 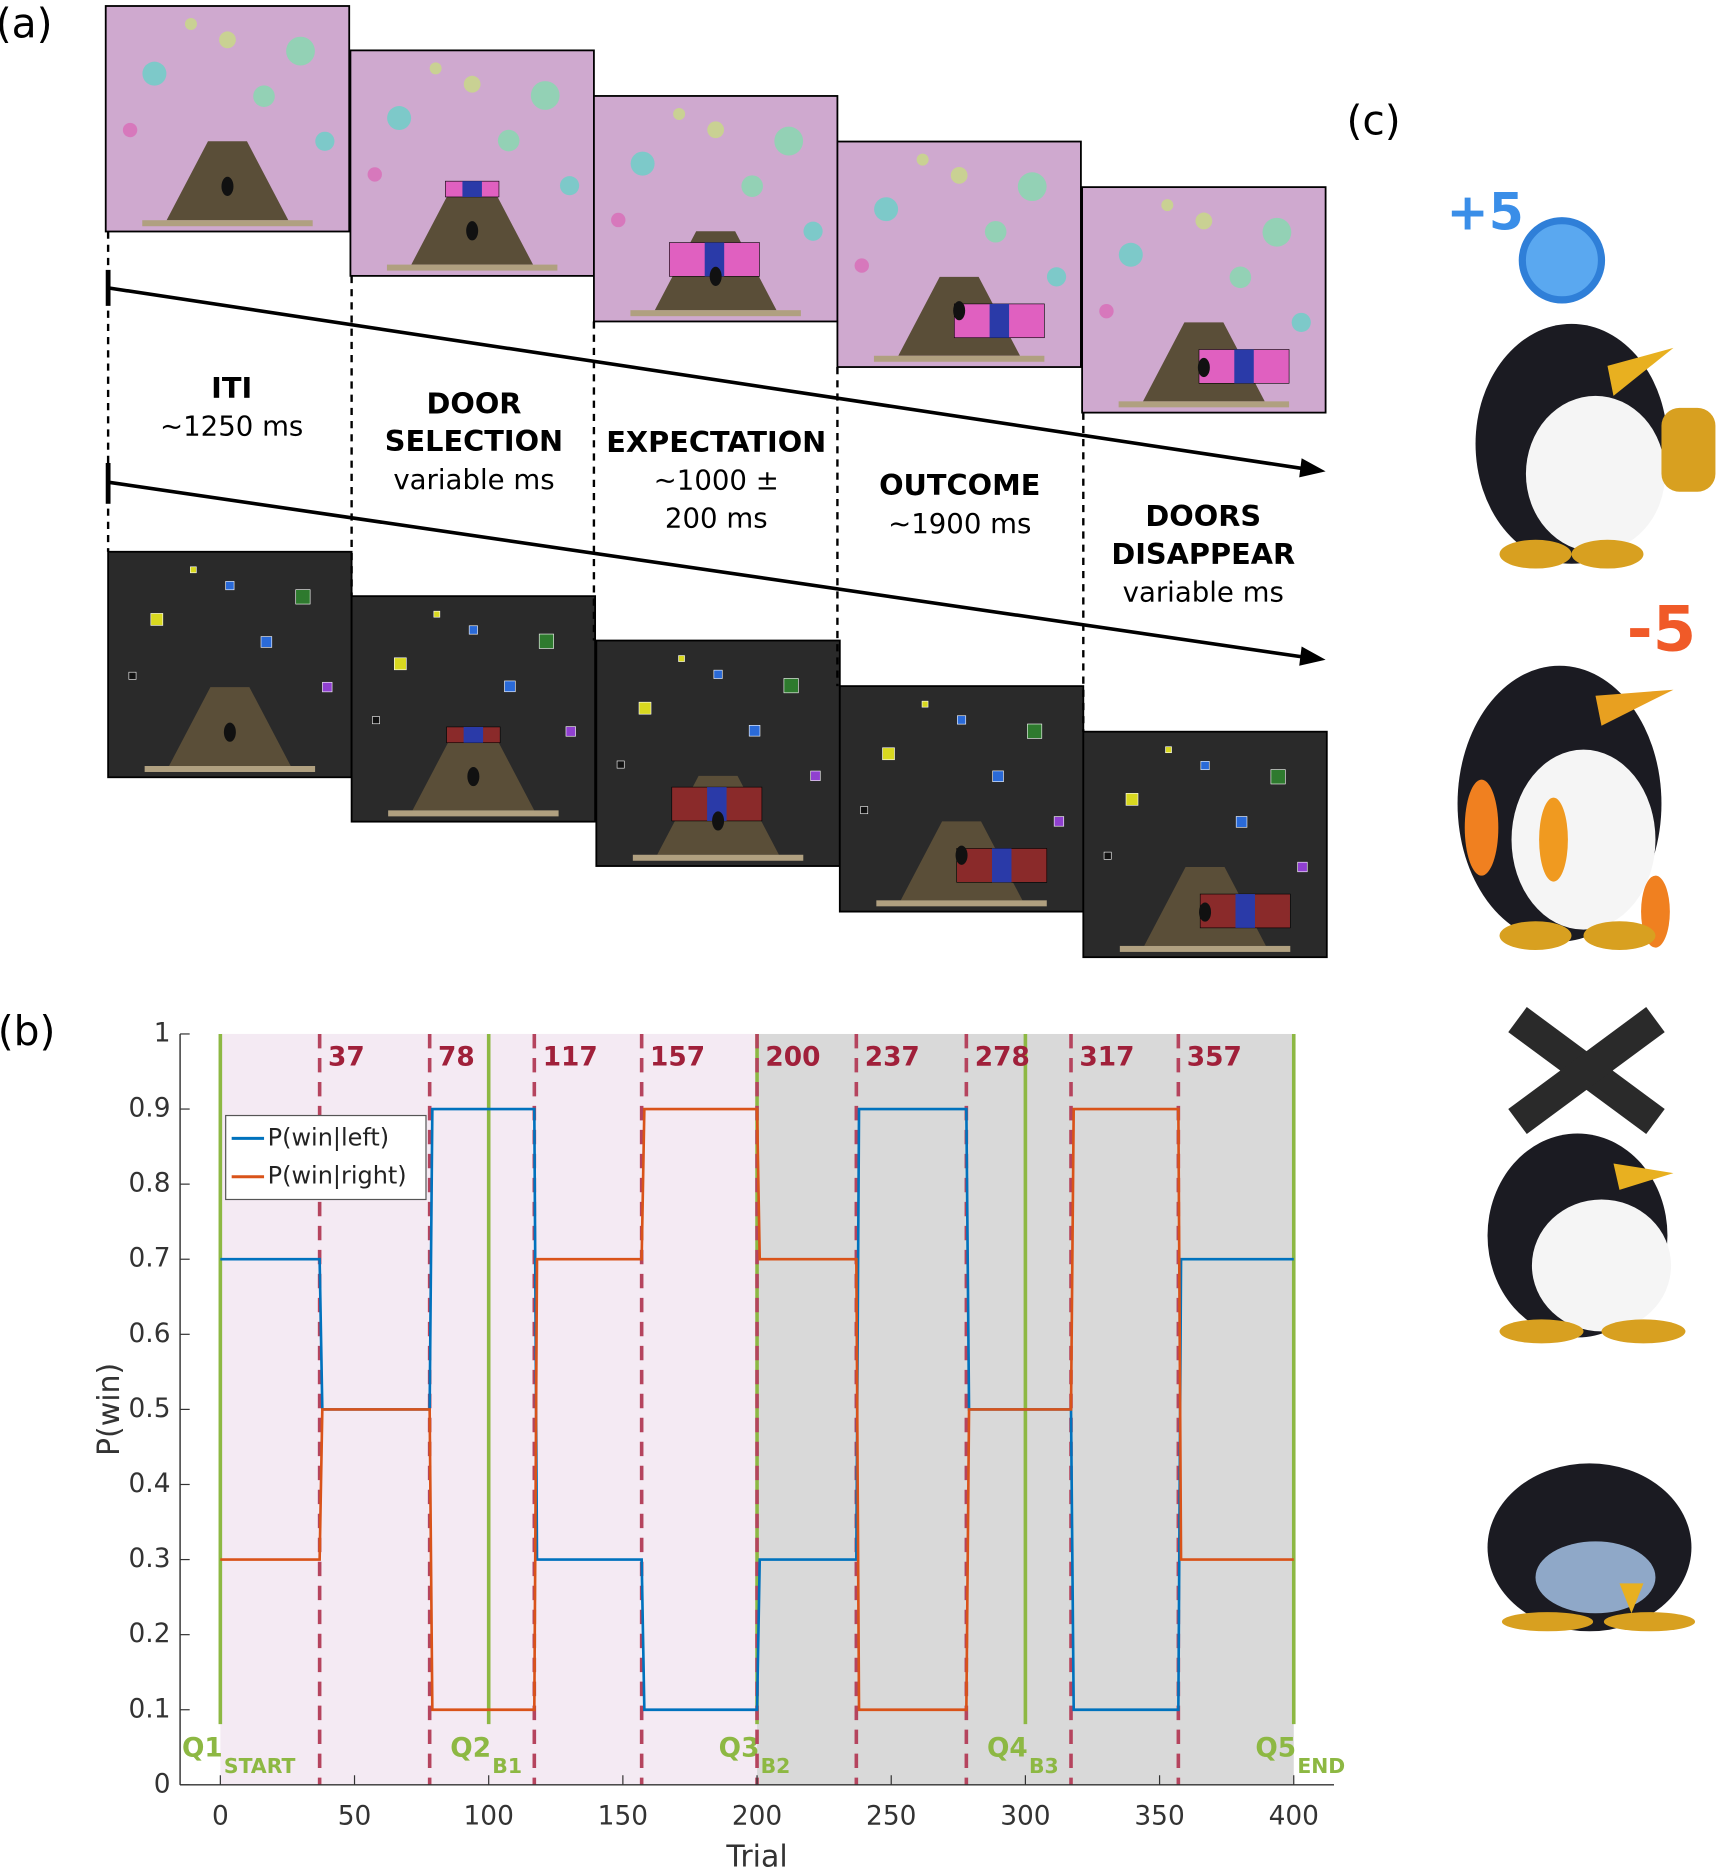 I want to click on quarter-sublabel: B2, so click(x=776, y=1766).